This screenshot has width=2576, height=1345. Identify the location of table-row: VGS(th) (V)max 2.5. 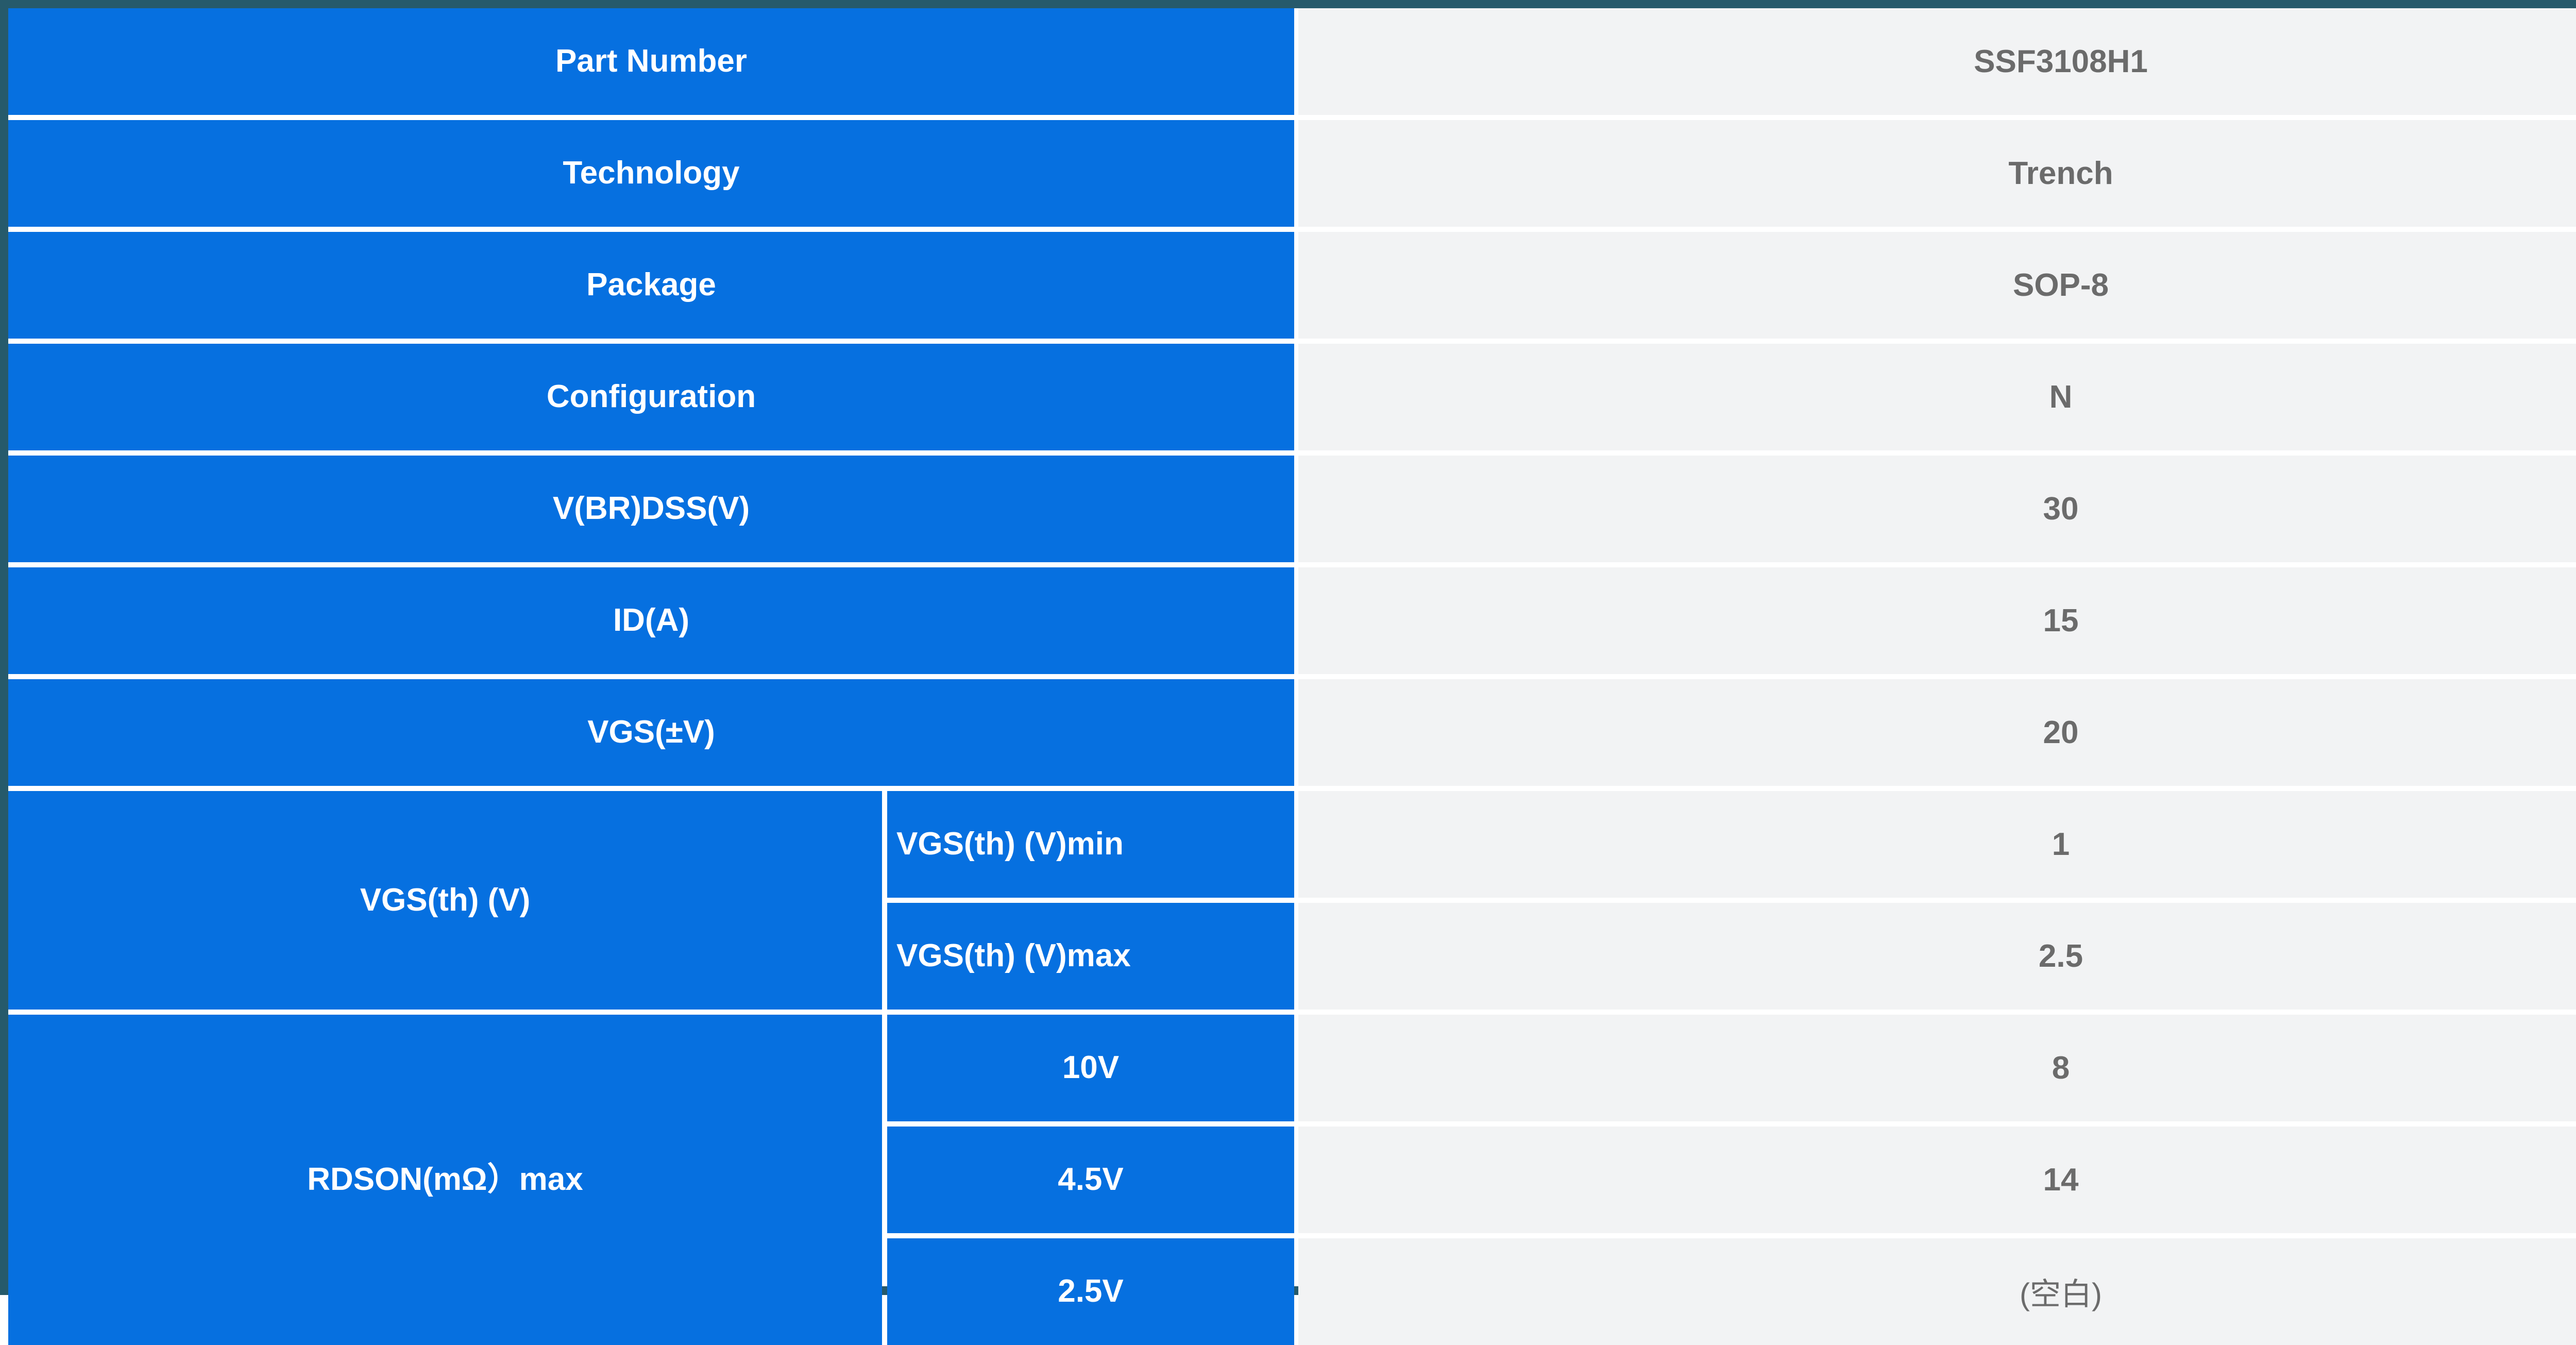
(1731, 957).